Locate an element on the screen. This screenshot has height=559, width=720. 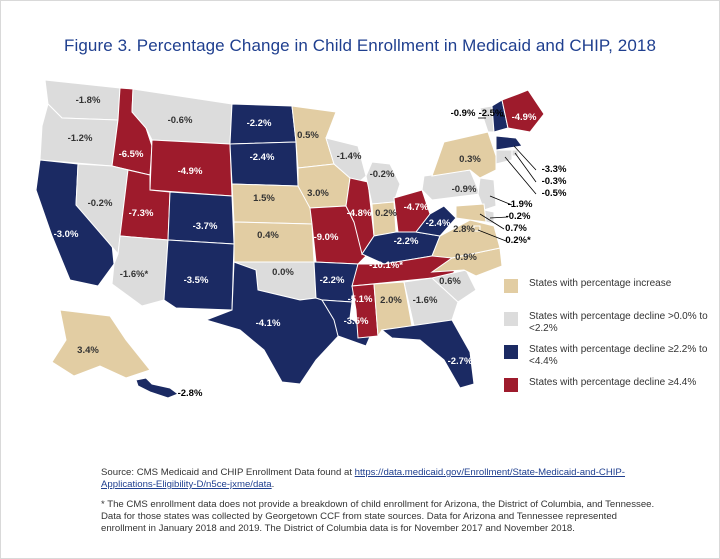
state-value-label-ia: 3.0% is located at coordinates (318, 193).